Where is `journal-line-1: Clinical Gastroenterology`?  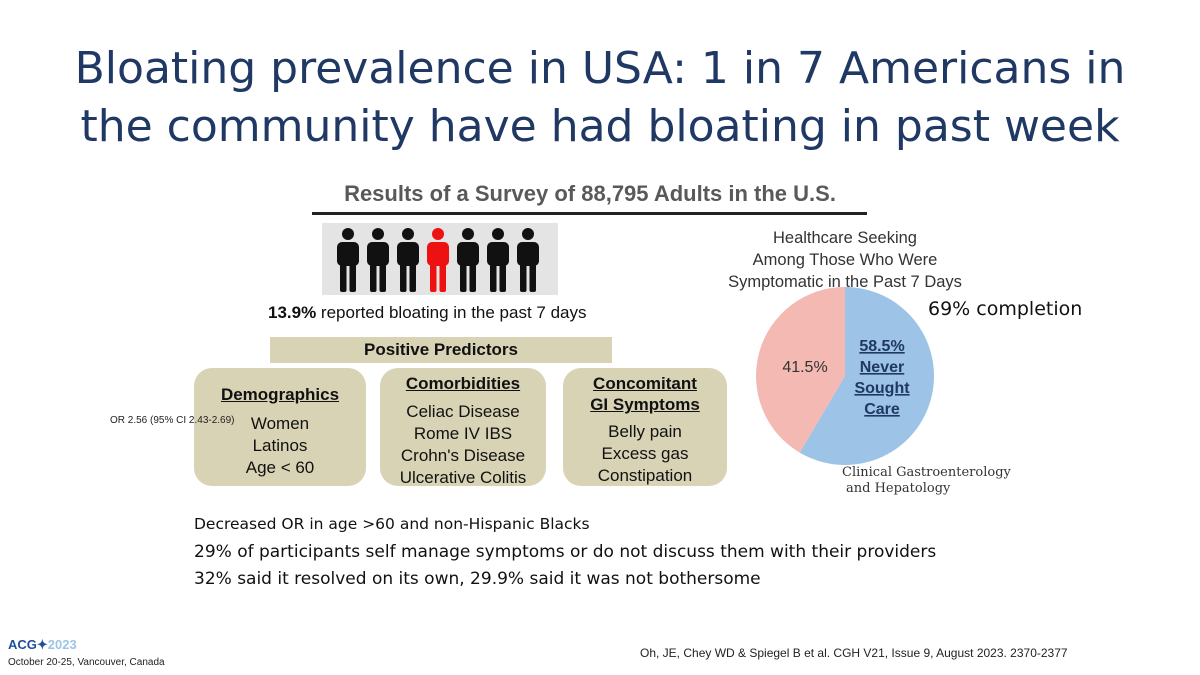 journal-line-1: Clinical Gastroenterology is located at coordinates (926, 472).